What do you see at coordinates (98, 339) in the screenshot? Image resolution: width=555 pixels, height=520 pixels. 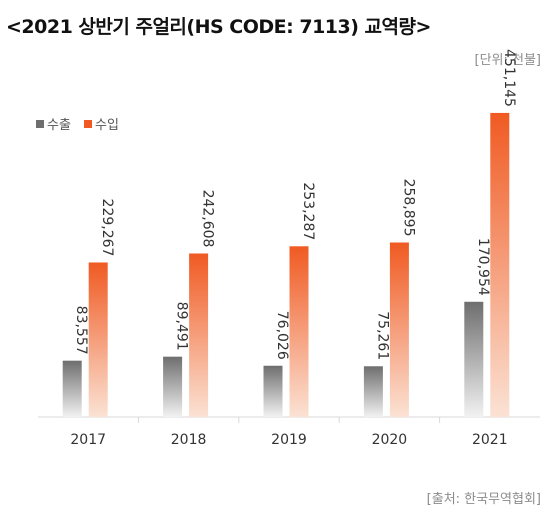 I see `bar-import-2017` at bounding box center [98, 339].